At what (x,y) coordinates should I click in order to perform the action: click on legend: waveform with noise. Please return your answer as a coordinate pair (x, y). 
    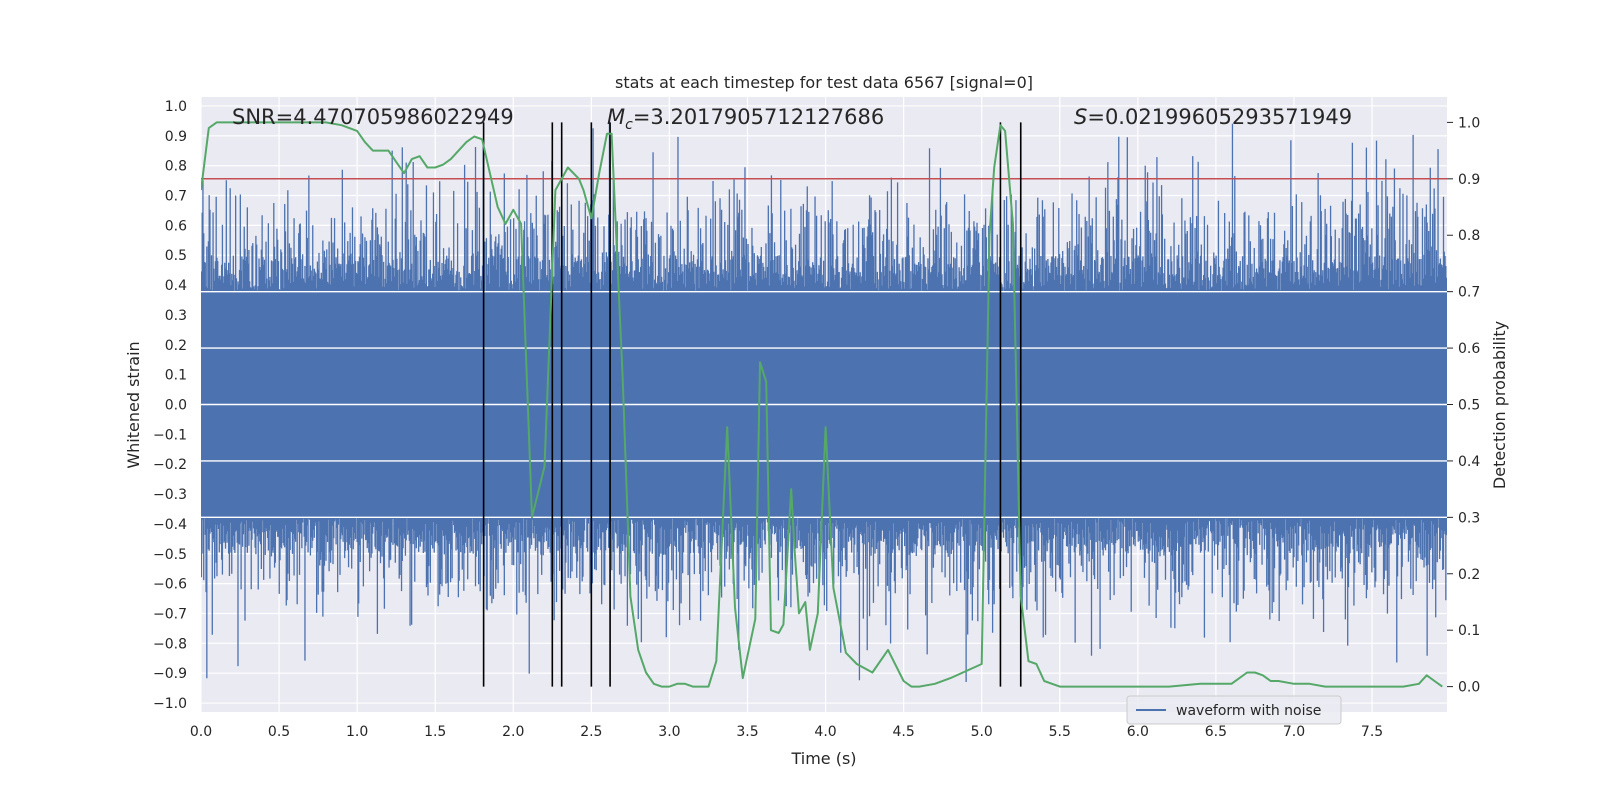
    Looking at the image, I should click on (1234, 710).